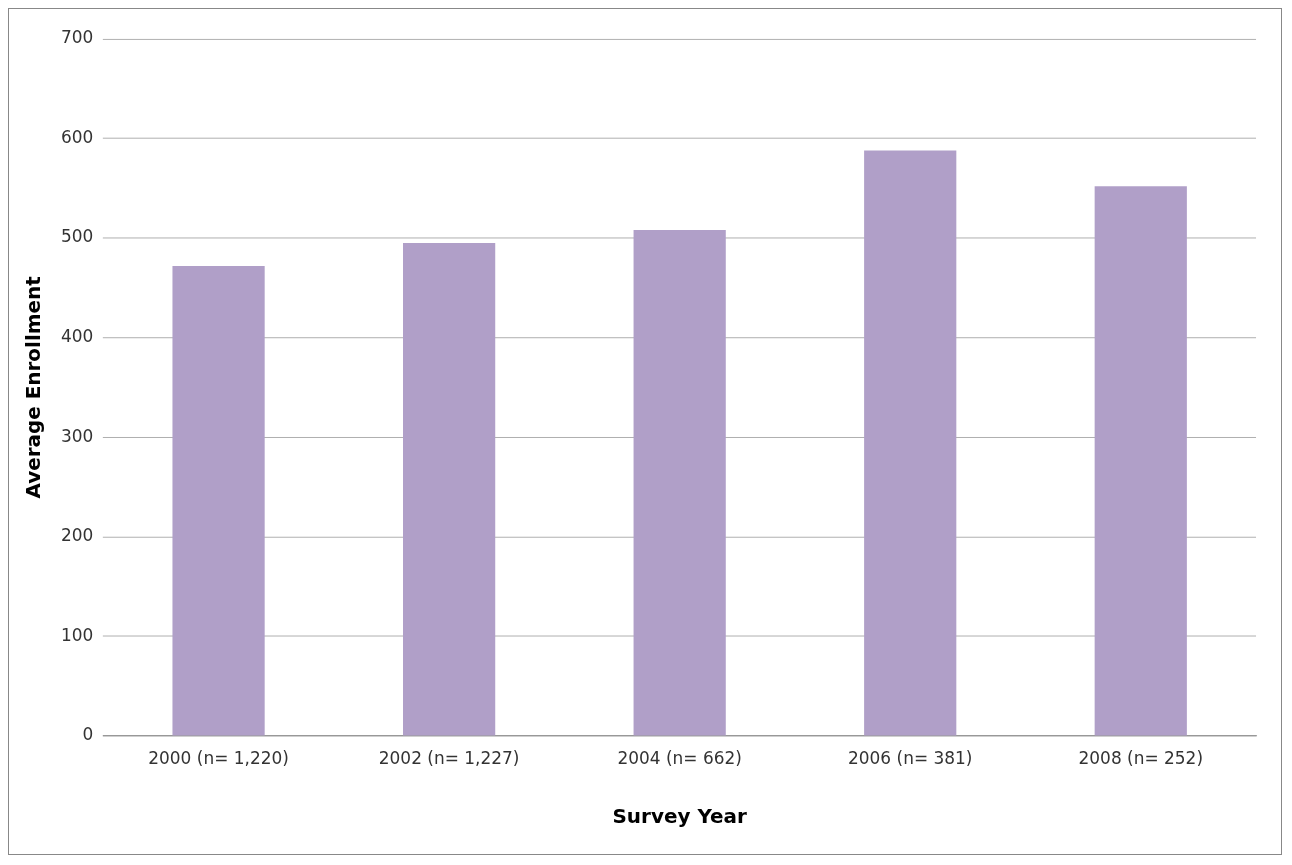  Describe the element at coordinates (77, 535) in the screenshot. I see `y-tick-label: 200` at that location.